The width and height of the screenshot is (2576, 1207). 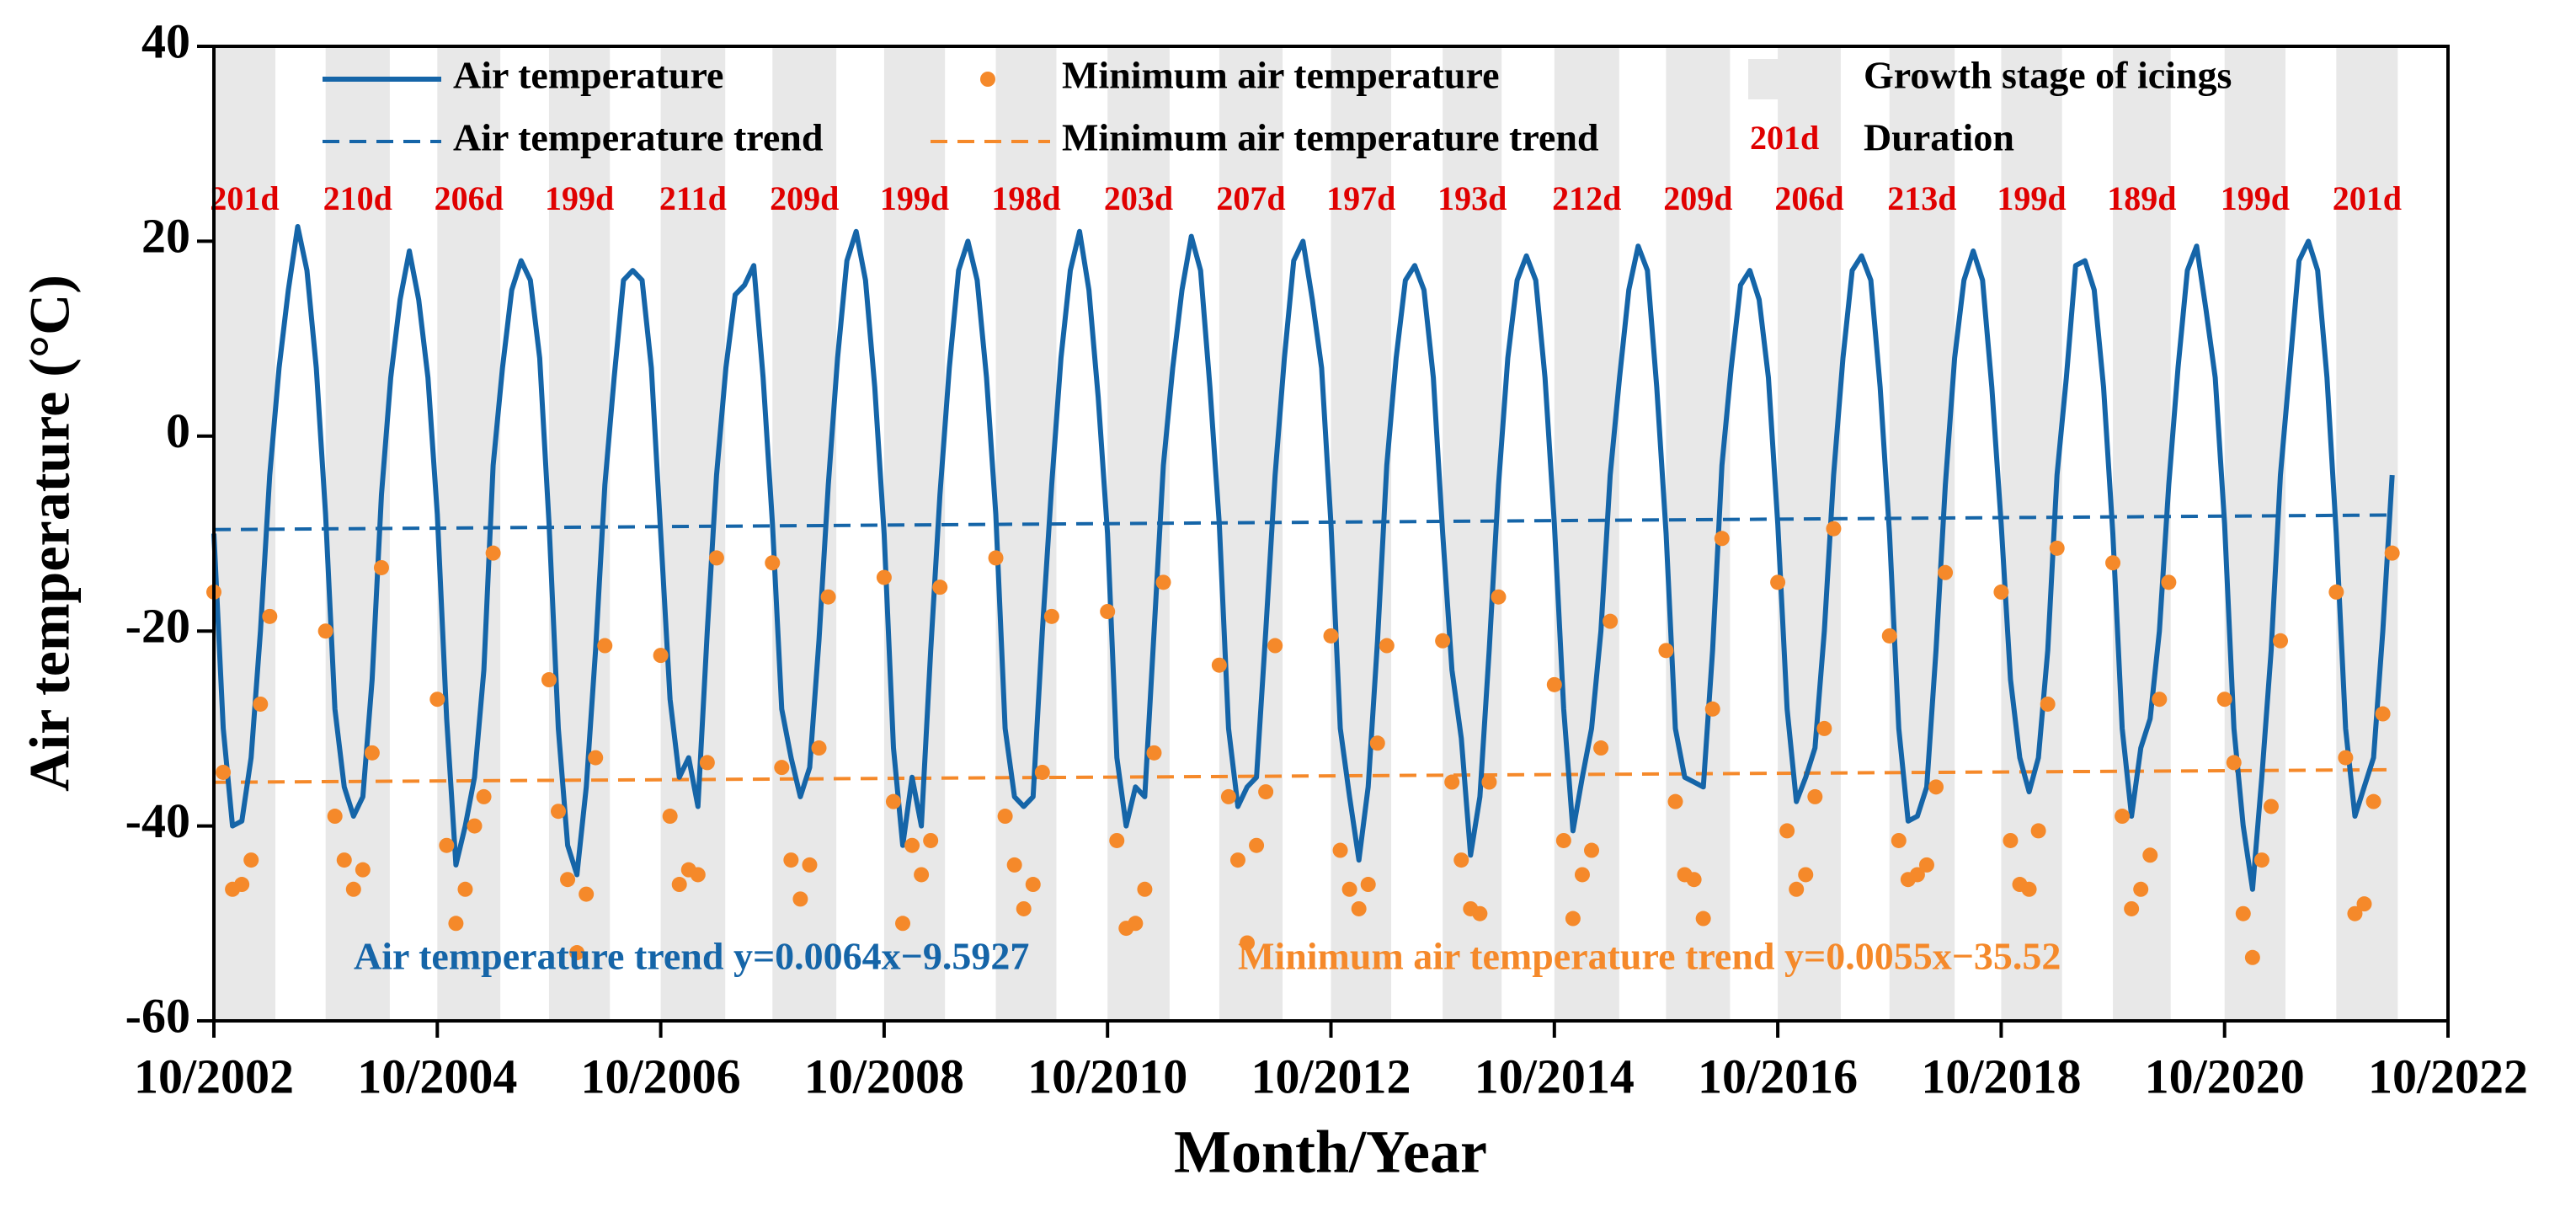 What do you see at coordinates (165, 237) in the screenshot?
I see `y-tick-label: 20` at bounding box center [165, 237].